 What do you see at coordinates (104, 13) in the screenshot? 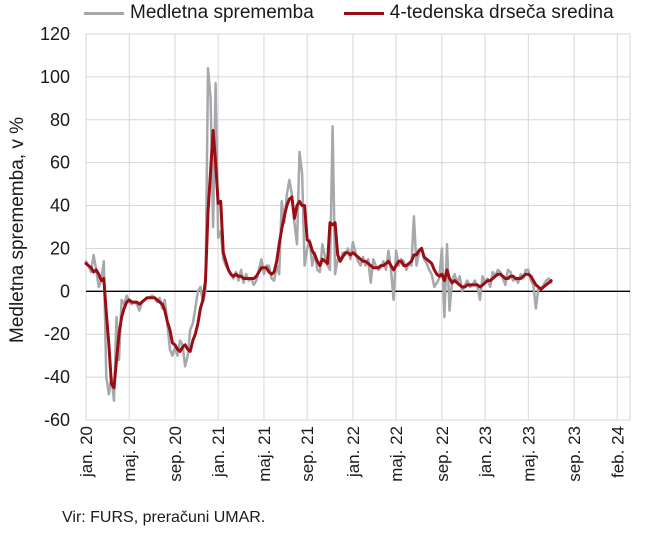
I see `legend-swatch-gray` at bounding box center [104, 13].